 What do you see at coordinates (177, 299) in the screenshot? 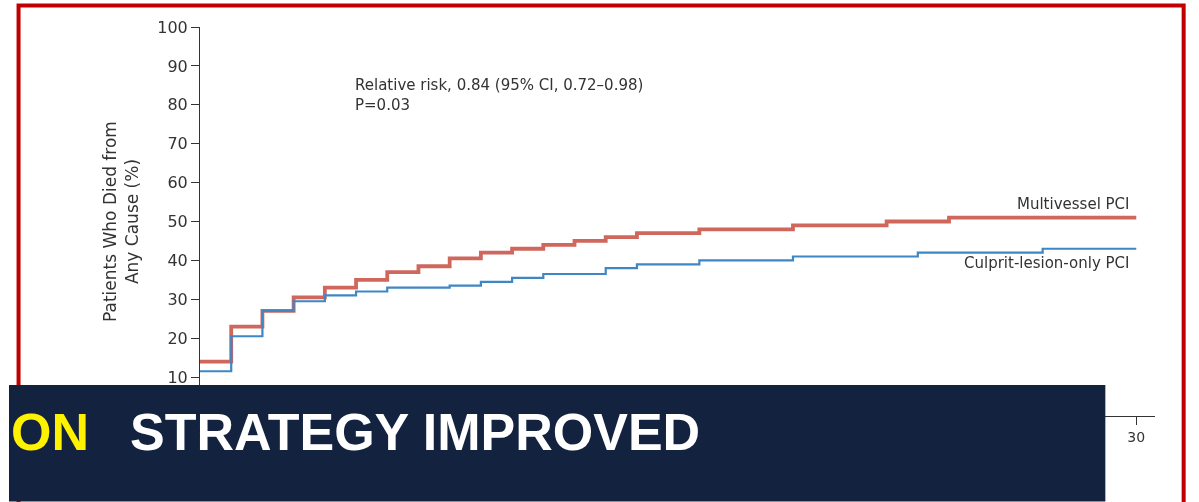
I see `y-tick-label: 30` at bounding box center [177, 299].